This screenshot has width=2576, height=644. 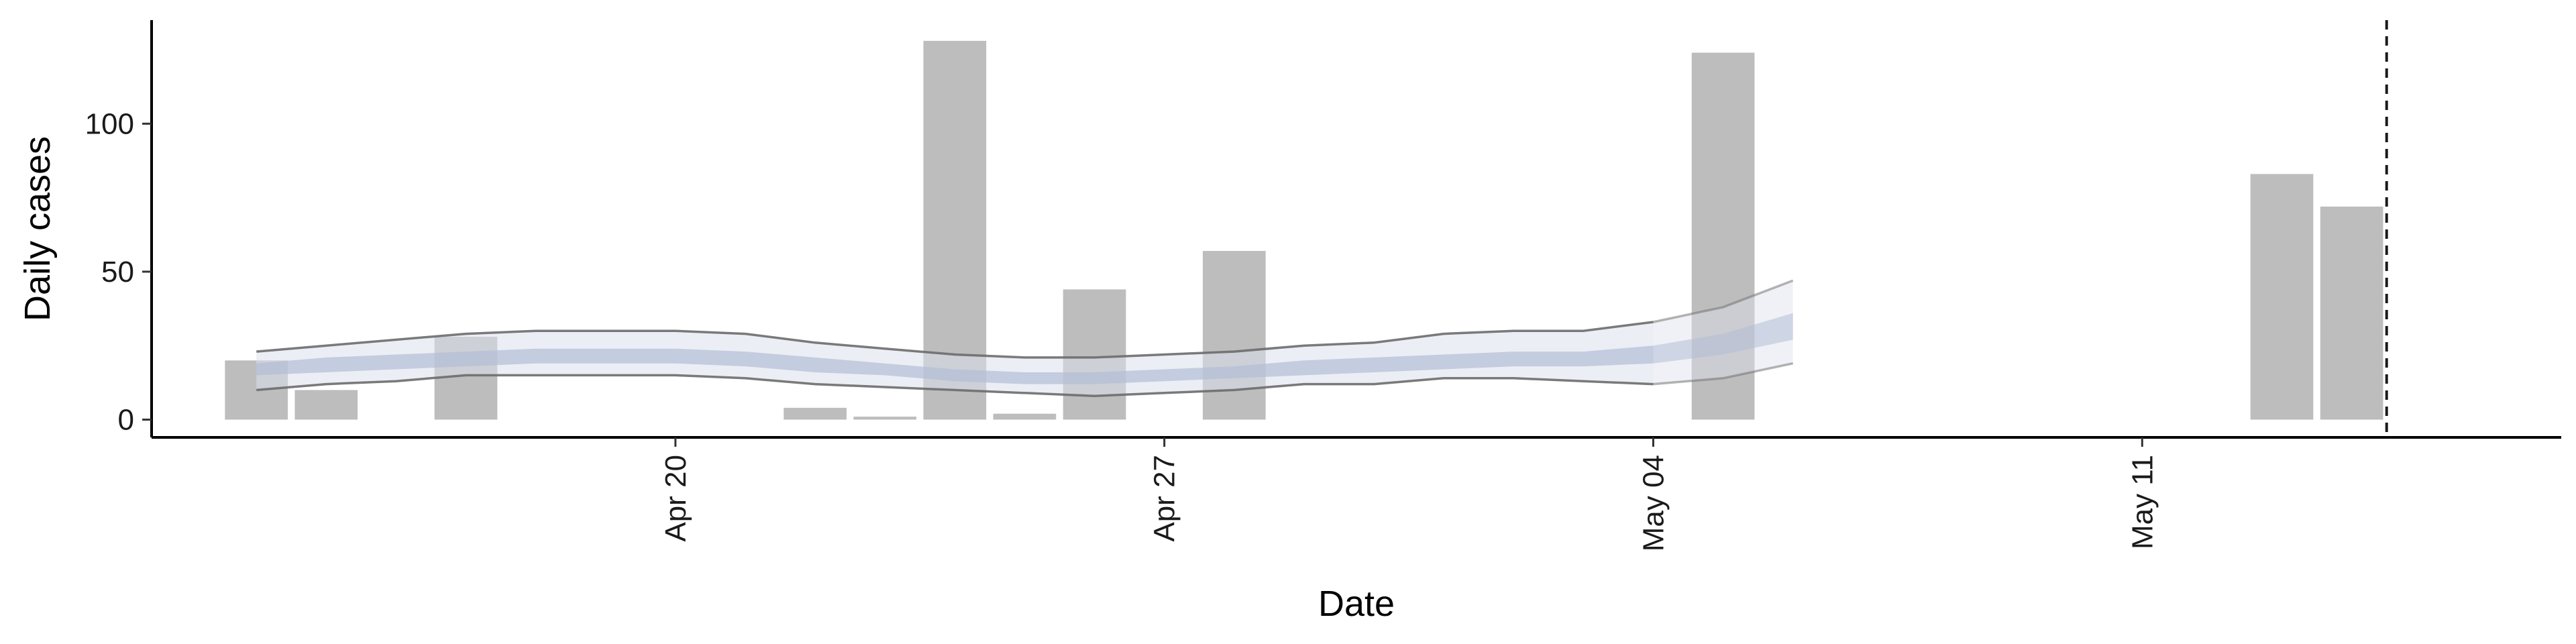 What do you see at coordinates (37, 228) in the screenshot?
I see `y-axis-title: Daily cases` at bounding box center [37, 228].